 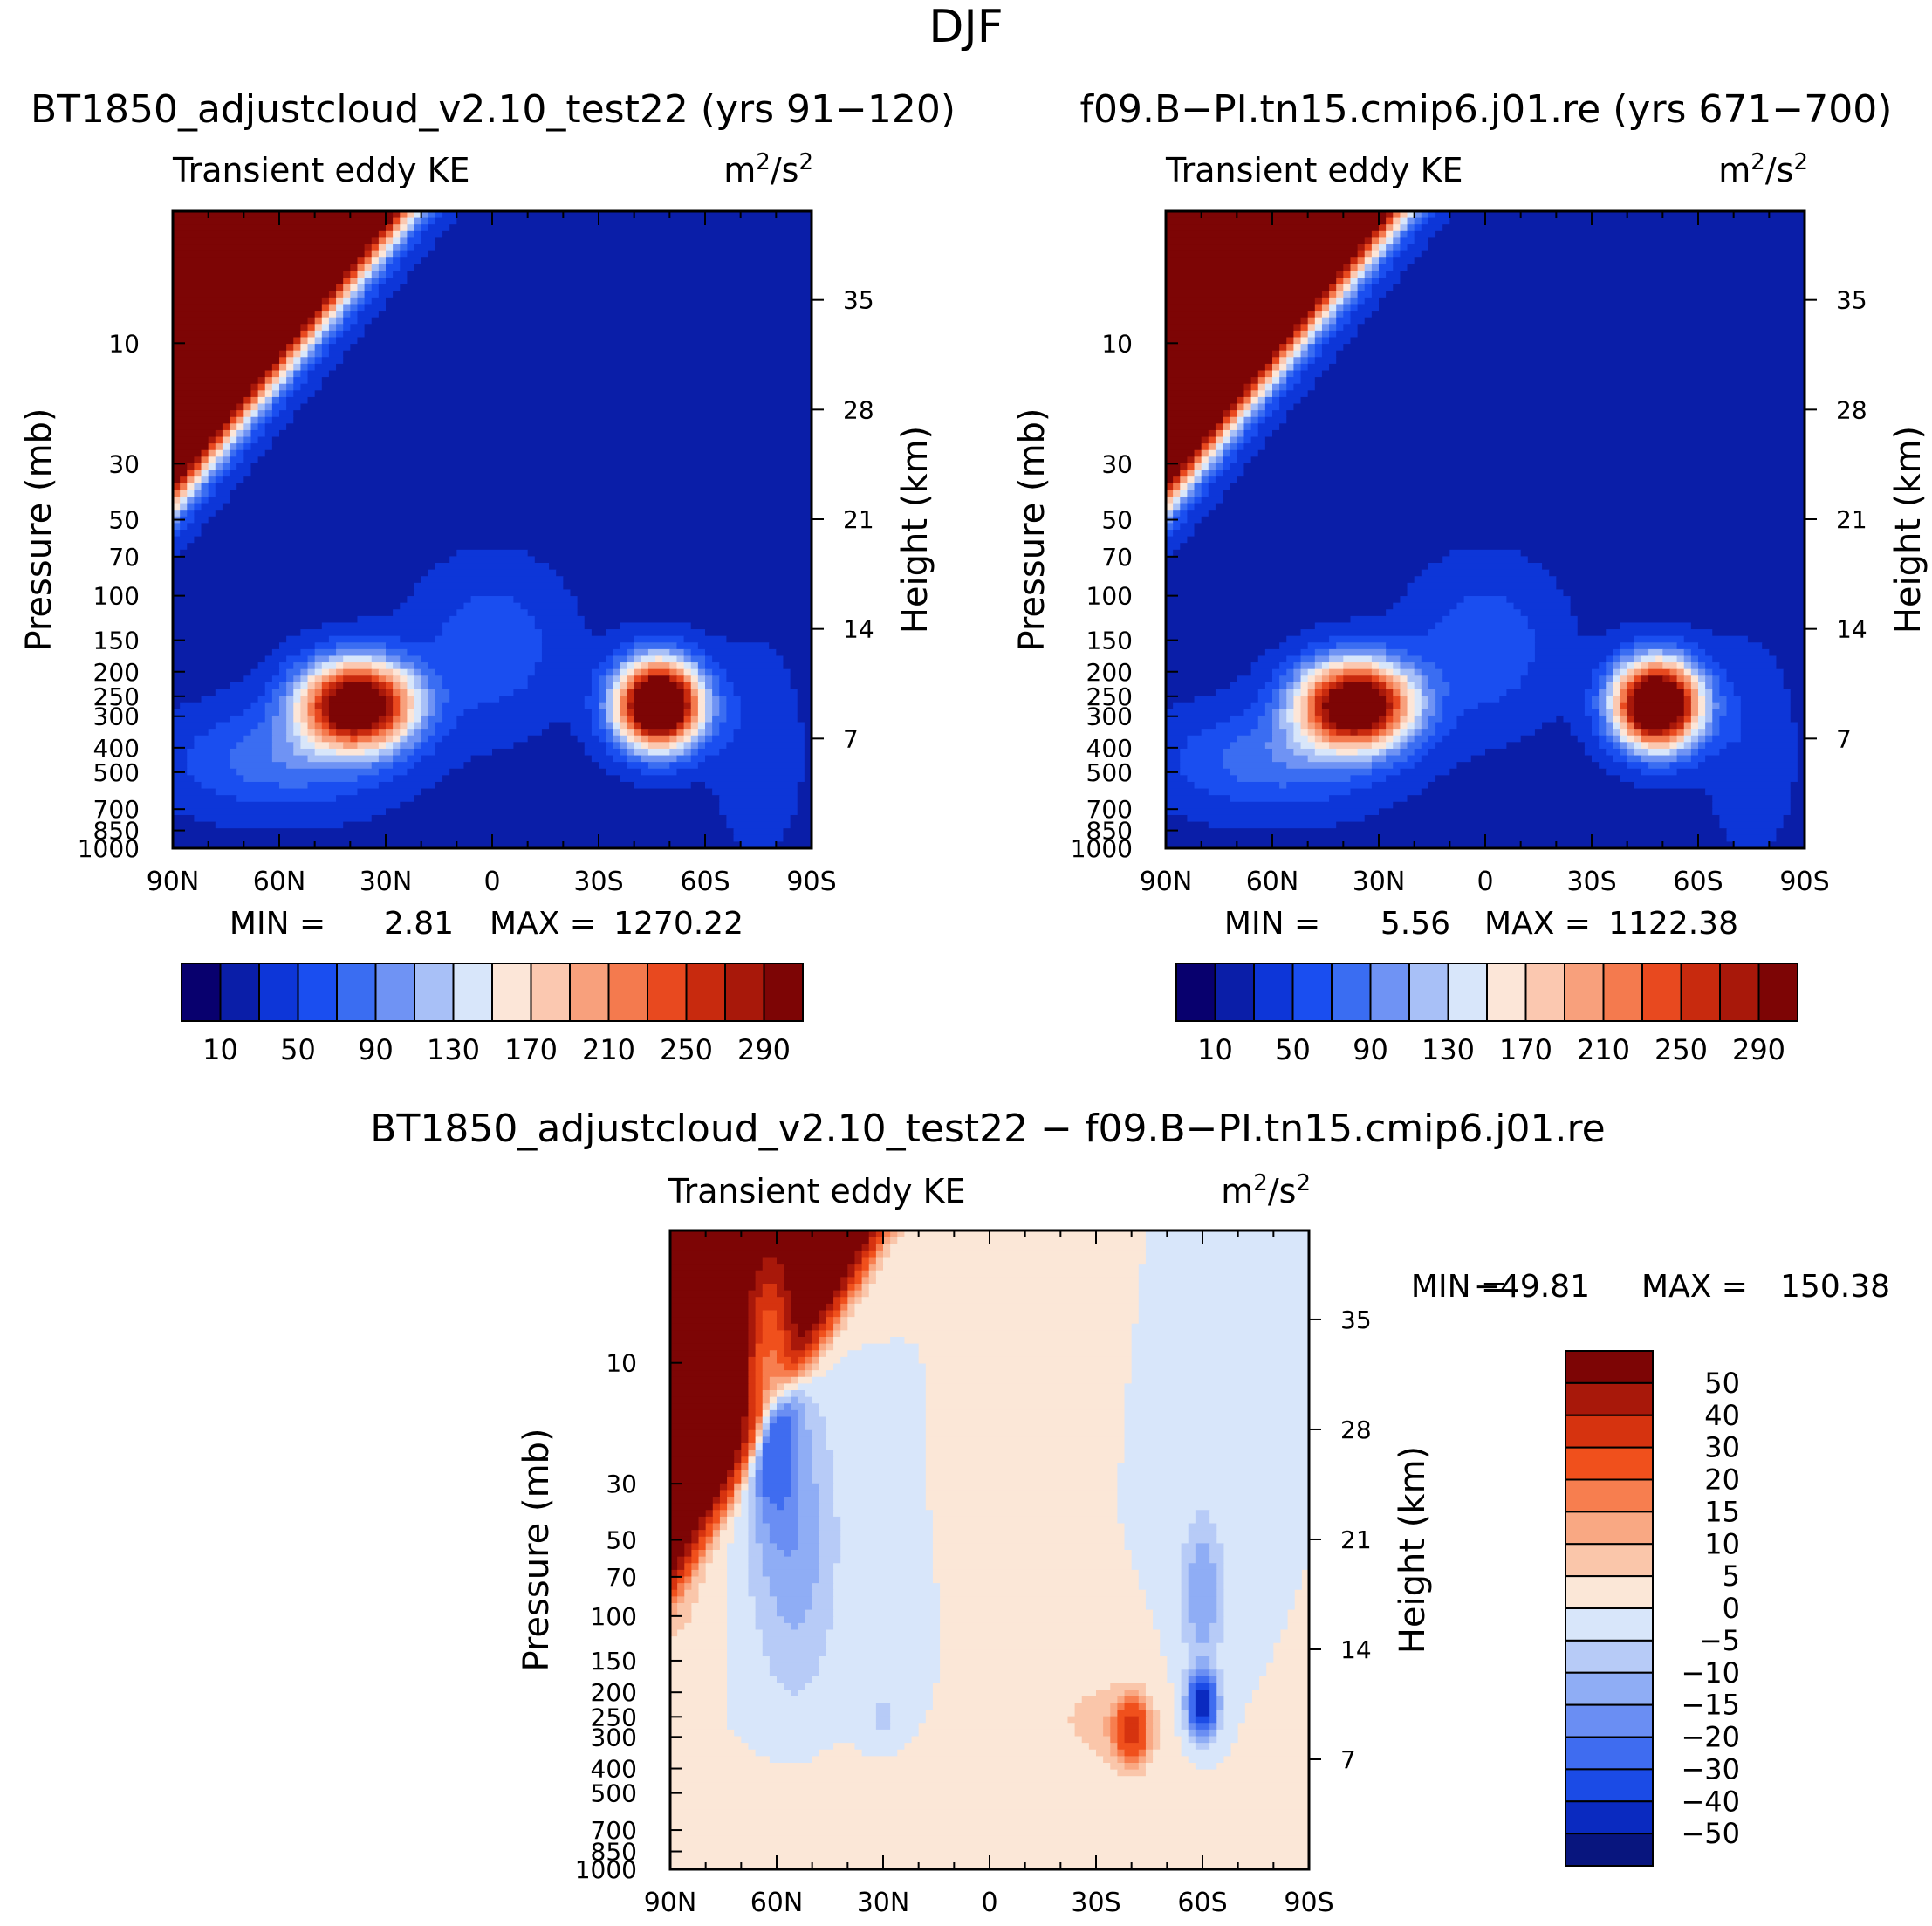 What do you see at coordinates (1356, 1649) in the screenshot?
I see `right-tick-label: 14` at bounding box center [1356, 1649].